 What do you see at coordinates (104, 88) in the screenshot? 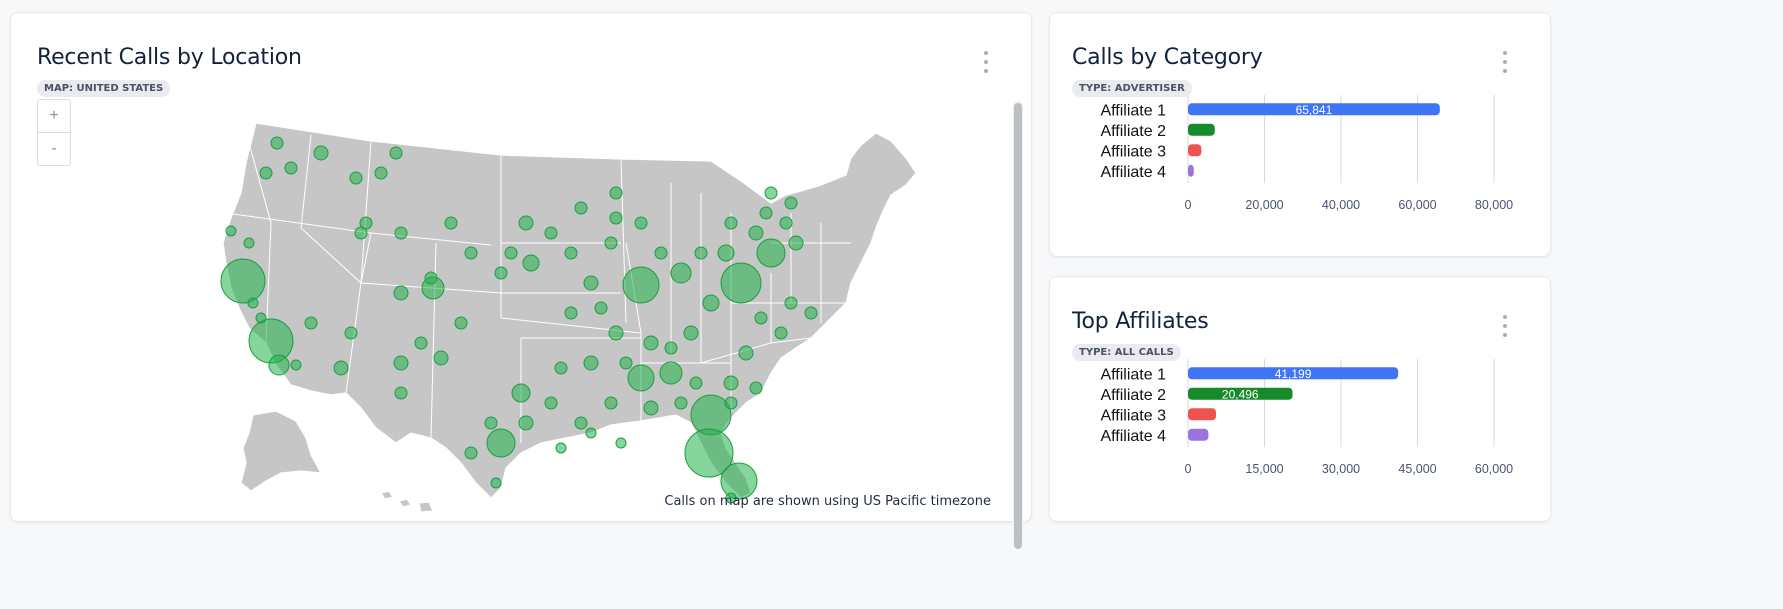
I see `map-type-badge: MAP: UNITED STATES` at bounding box center [104, 88].